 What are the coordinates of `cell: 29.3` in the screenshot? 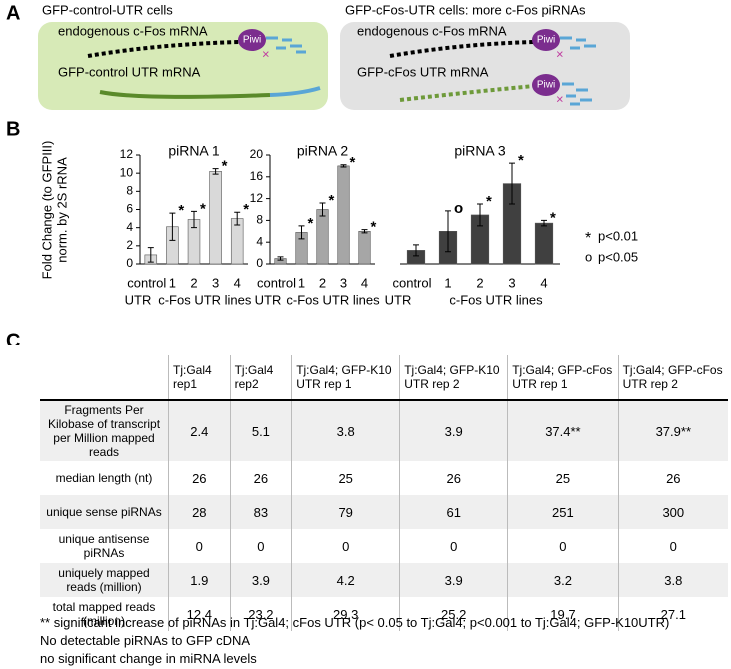 It's located at (345, 614).